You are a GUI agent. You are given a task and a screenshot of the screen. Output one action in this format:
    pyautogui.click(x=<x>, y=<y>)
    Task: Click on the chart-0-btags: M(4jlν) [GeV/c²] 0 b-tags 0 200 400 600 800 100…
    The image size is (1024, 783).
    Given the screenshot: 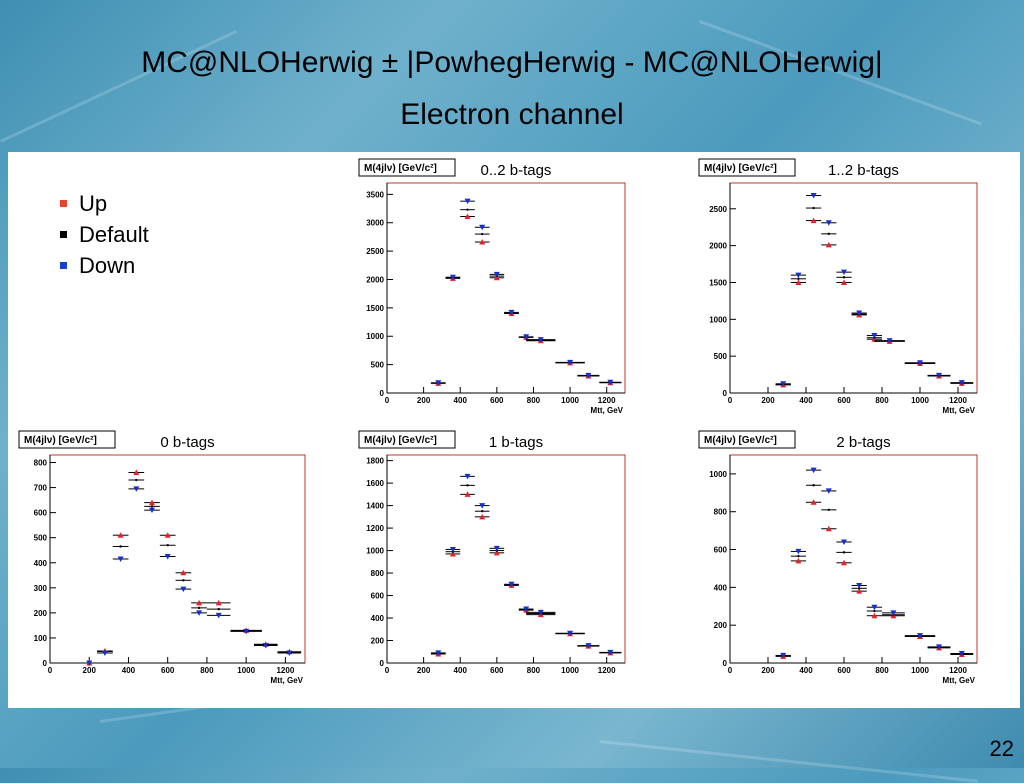 What is the action you would take?
    pyautogui.click(x=162, y=557)
    